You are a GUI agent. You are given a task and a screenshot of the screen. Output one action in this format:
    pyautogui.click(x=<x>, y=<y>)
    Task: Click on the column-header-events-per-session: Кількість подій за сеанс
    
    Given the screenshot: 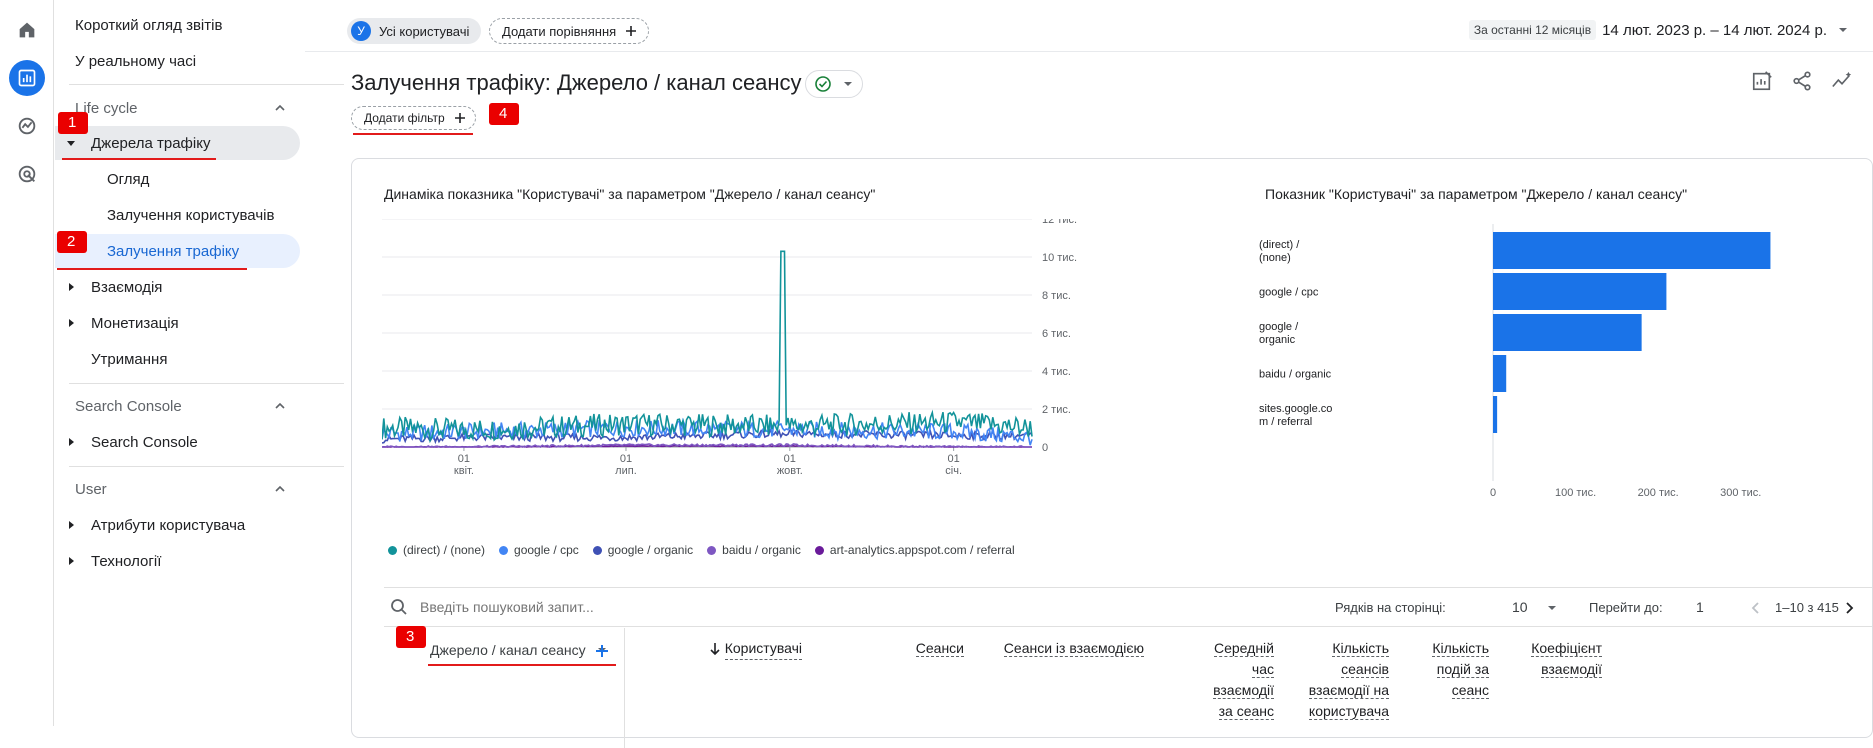 What is the action you would take?
    pyautogui.click(x=1441, y=669)
    